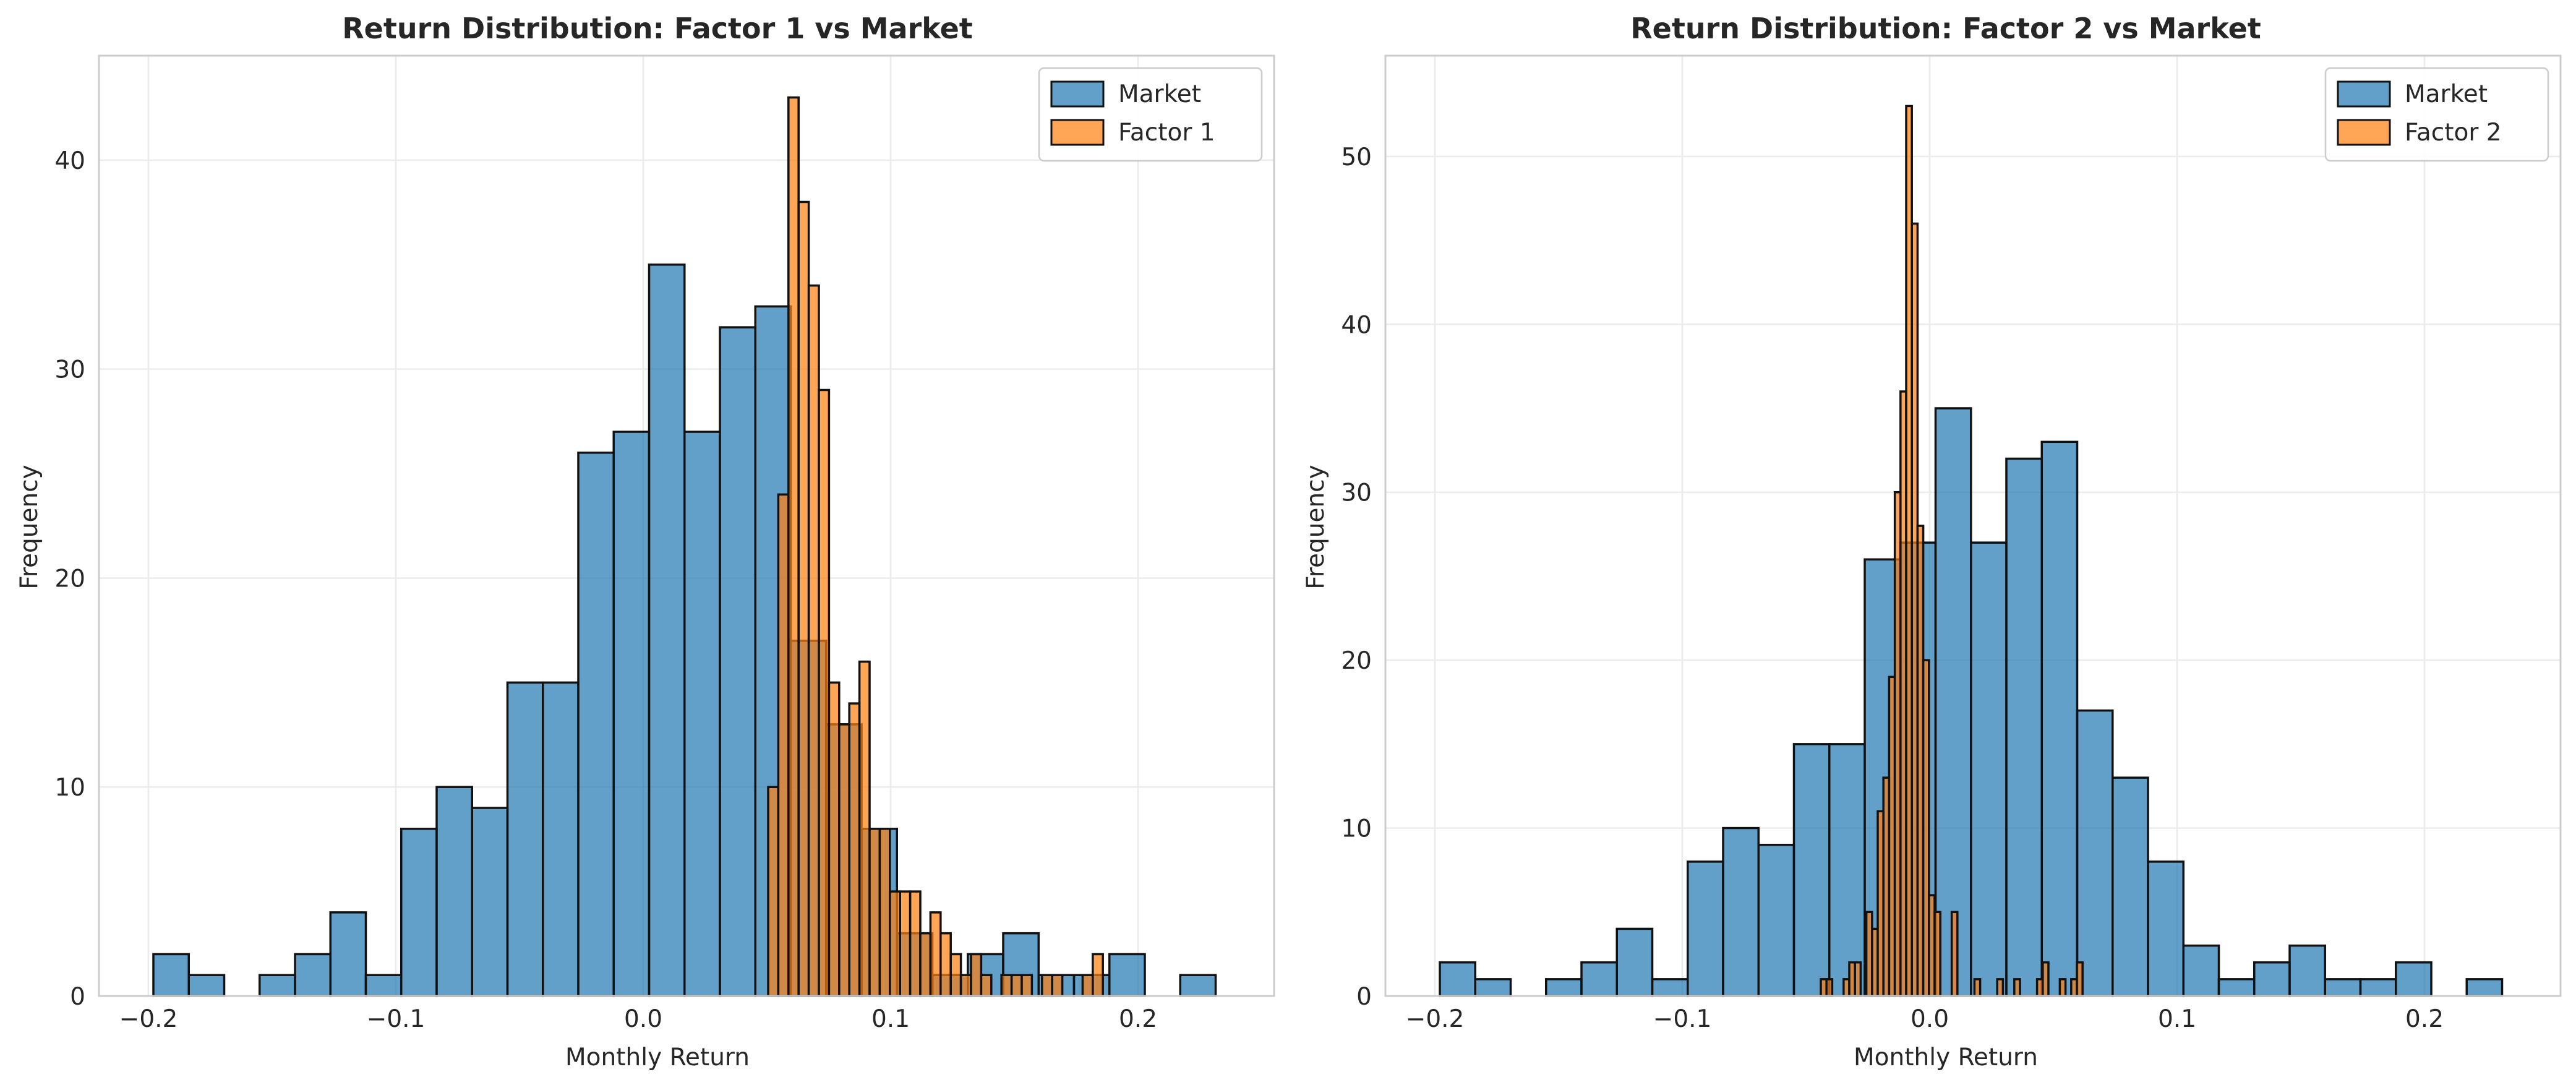 This screenshot has height=1090, width=2576. I want to click on legend-label: Factor 2, so click(2453, 133).